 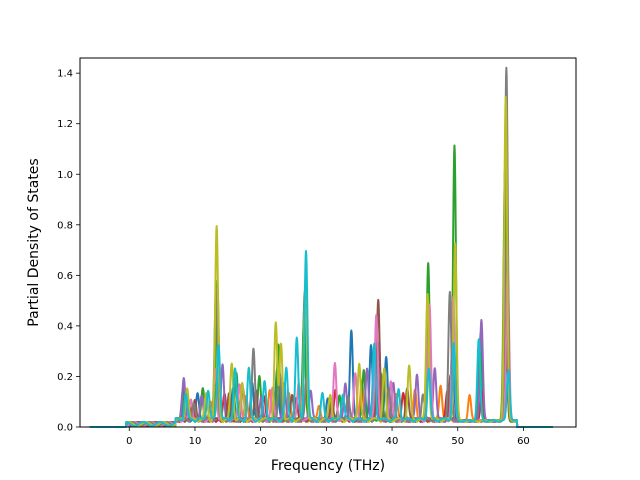 I want to click on x-tick-label: 50, so click(x=457, y=441).